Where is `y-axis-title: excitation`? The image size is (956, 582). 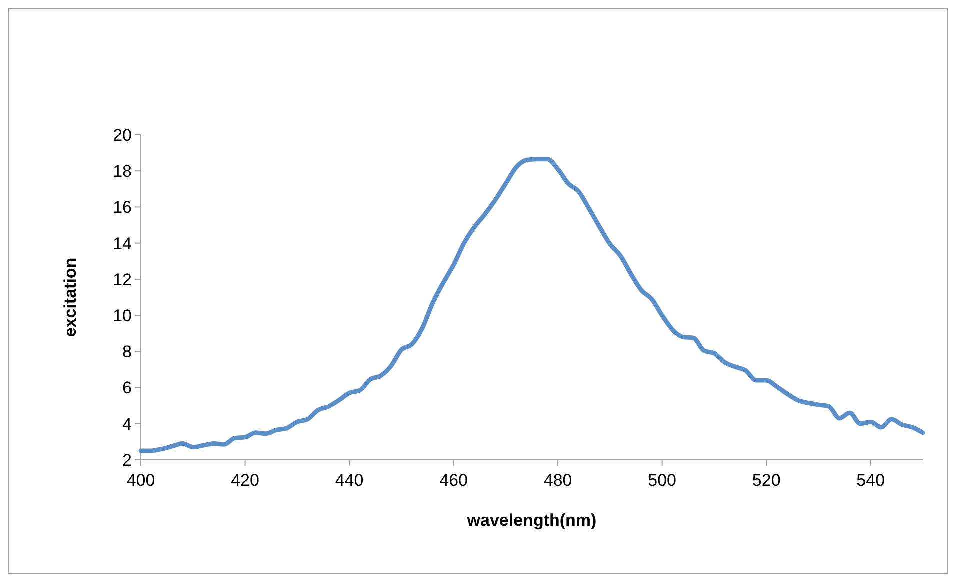
y-axis-title: excitation is located at coordinates (70, 298).